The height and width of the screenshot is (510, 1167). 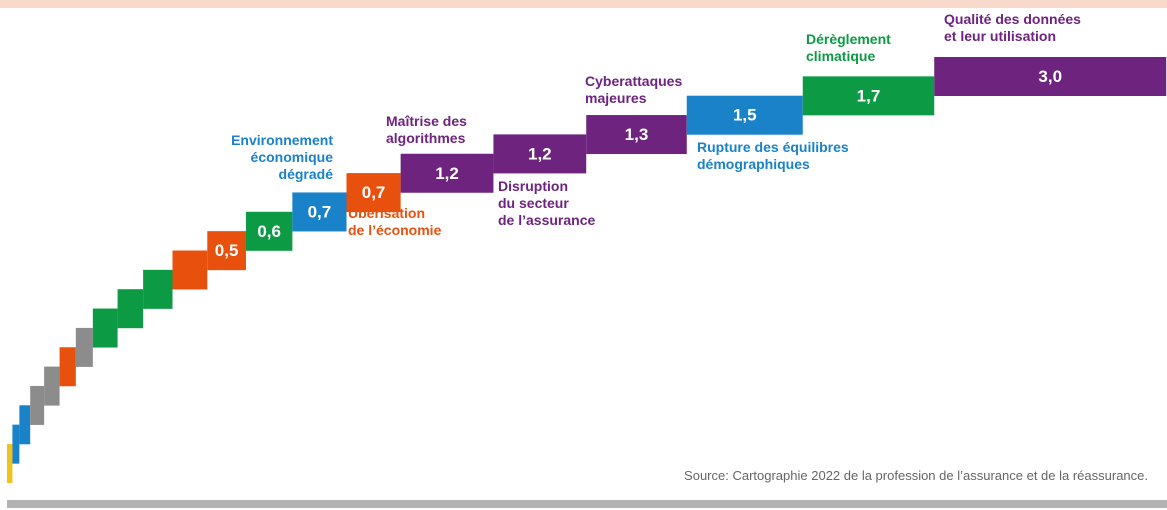 What do you see at coordinates (848, 47) in the screenshot?
I see `category-label: Dérèglement climatique` at bounding box center [848, 47].